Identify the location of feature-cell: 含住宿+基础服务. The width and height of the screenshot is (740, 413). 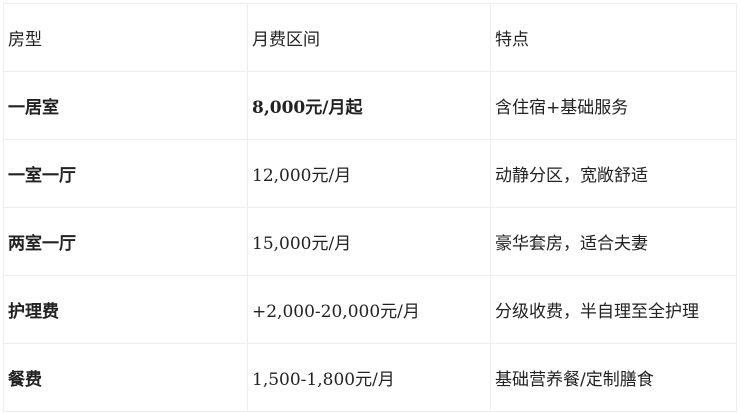
(613, 105).